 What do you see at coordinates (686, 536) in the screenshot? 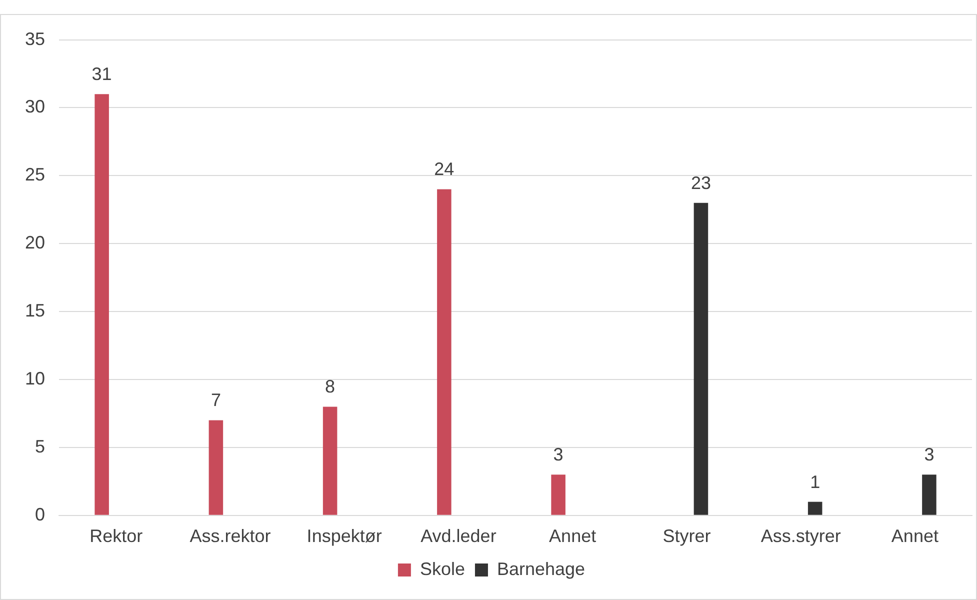
I see `x-tick-label: Styrer` at bounding box center [686, 536].